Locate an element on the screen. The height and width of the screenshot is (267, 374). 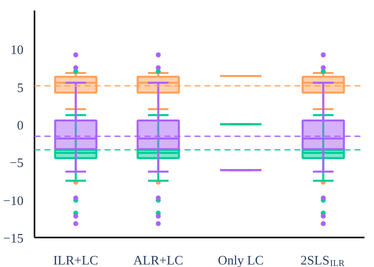
y-tick-label: 5 is located at coordinates (20, 87).